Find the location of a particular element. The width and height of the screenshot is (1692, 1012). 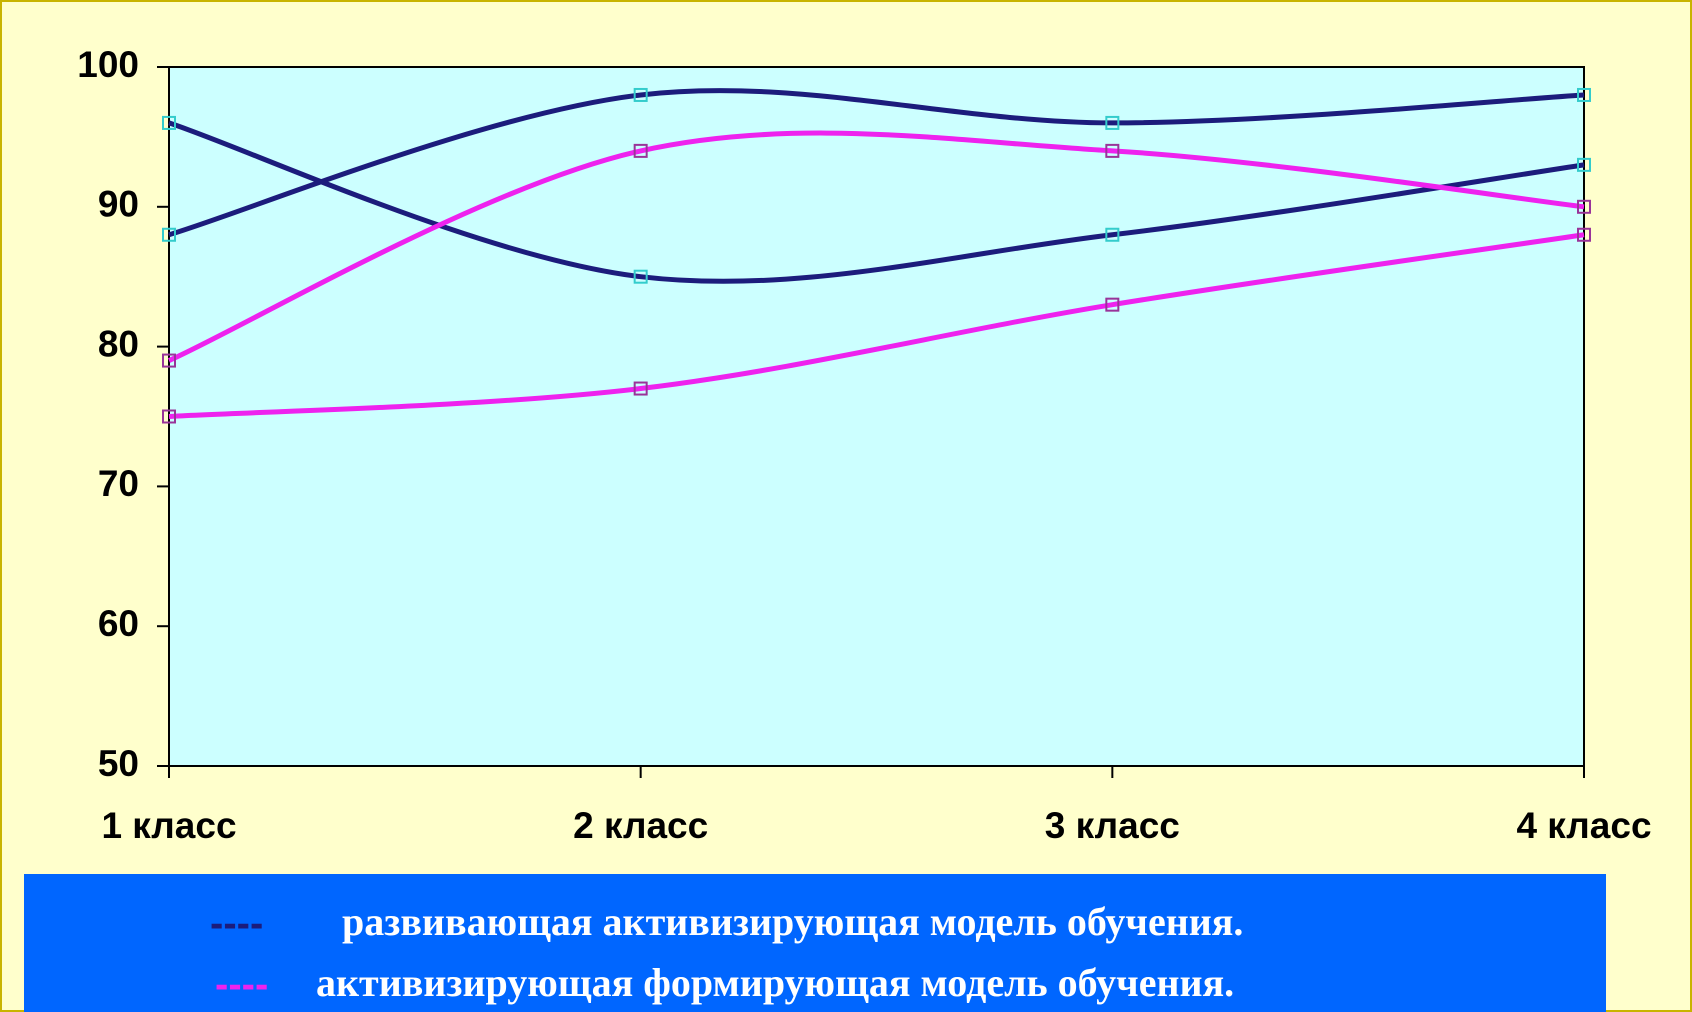

y-tick-label: 70 is located at coordinates (118, 483).